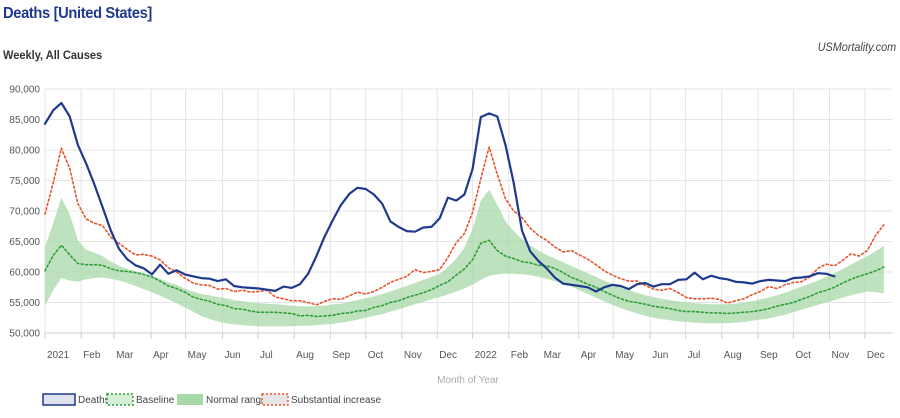  What do you see at coordinates (468, 380) in the screenshot?
I see `x-axis-label: Month of Year` at bounding box center [468, 380].